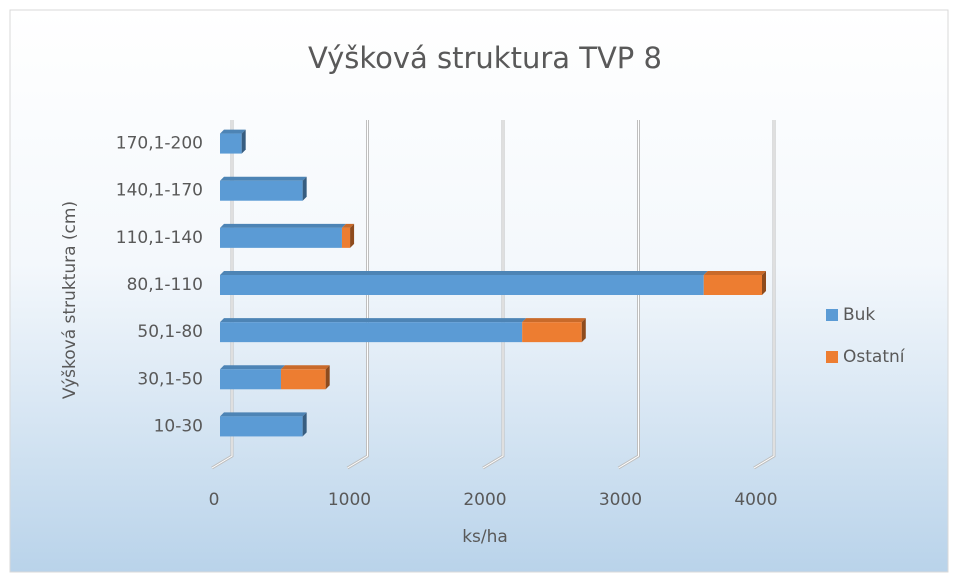 This screenshot has width=959, height=581. Describe the element at coordinates (214, 500) in the screenshot. I see `x-tick-label: 0` at that location.